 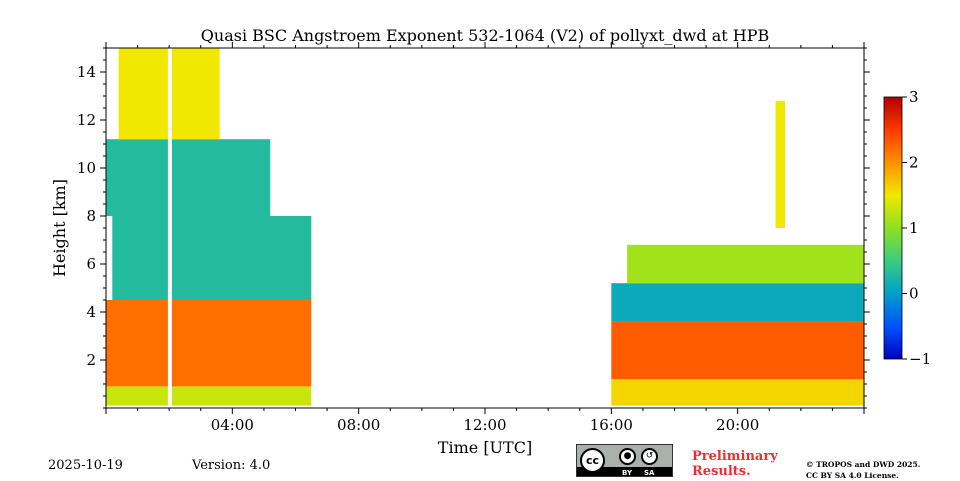 I want to click on x-axis-label: Time [UTC], so click(x=485, y=447).